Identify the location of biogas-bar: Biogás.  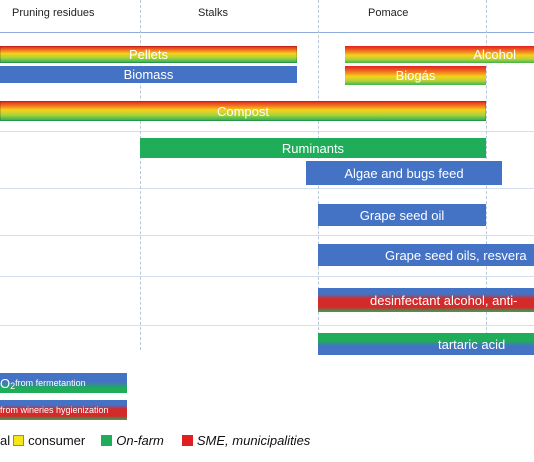
(415, 75).